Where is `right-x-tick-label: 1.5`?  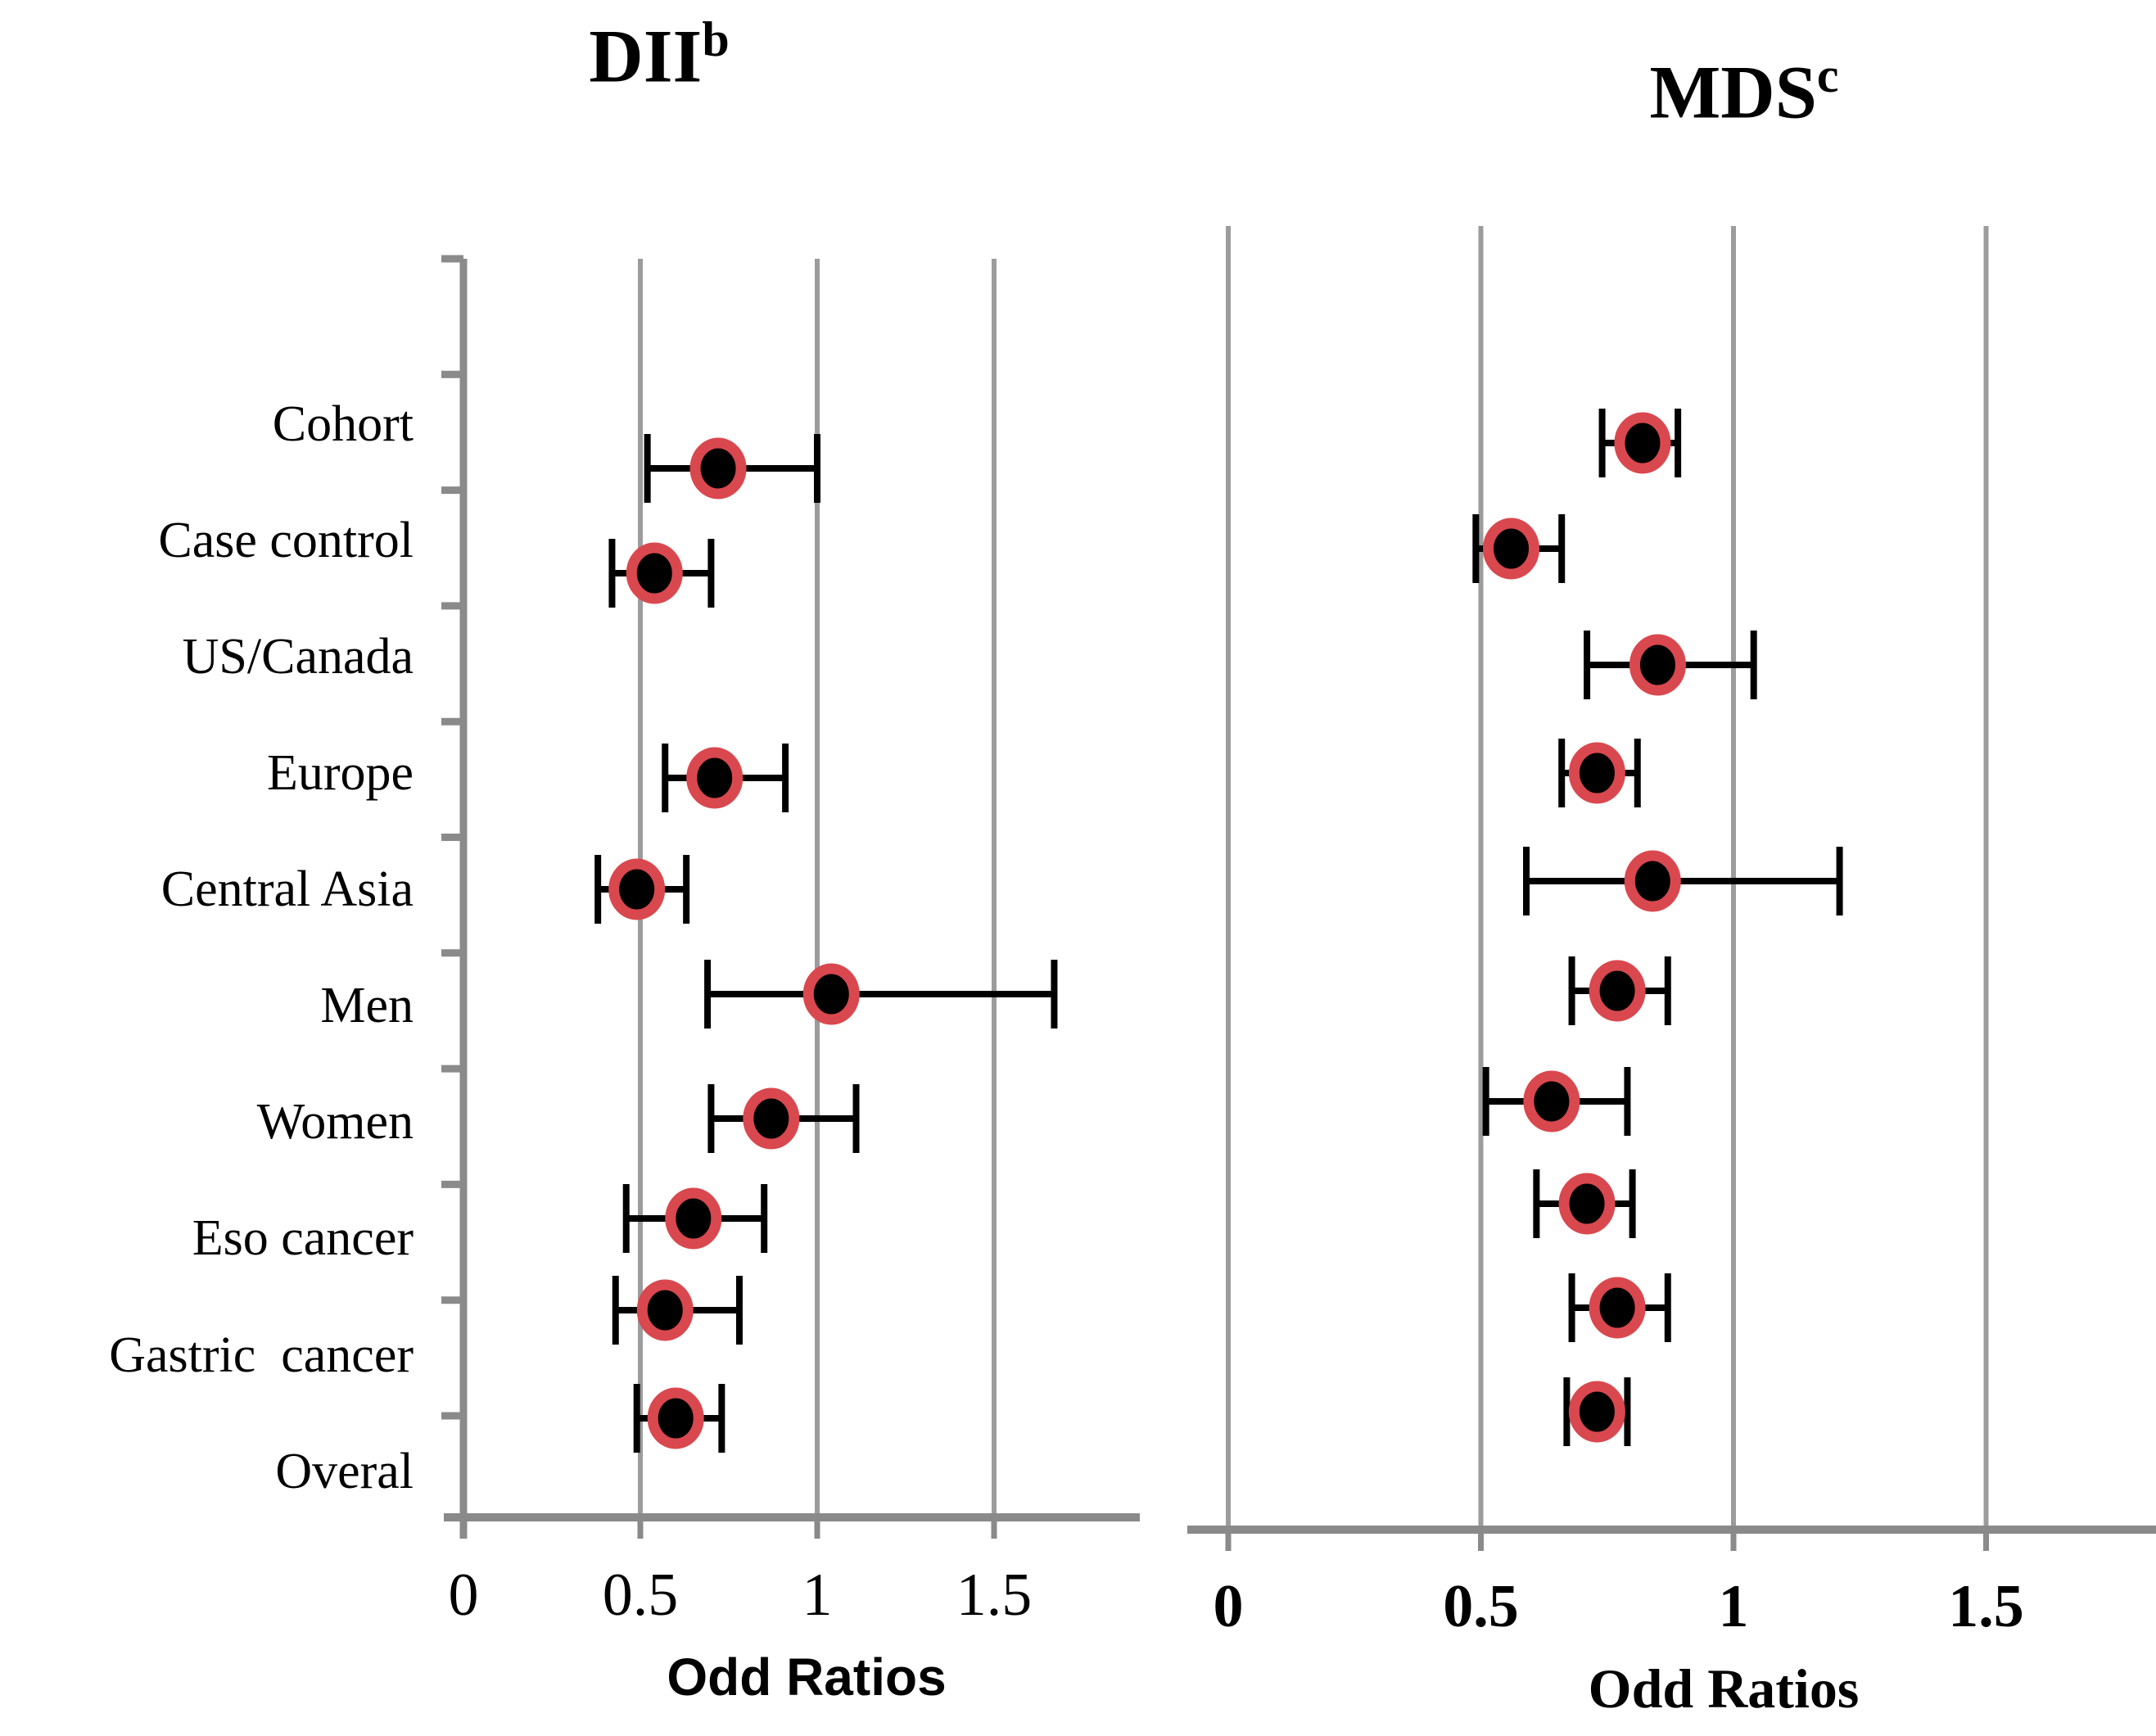
right-x-tick-label: 1.5 is located at coordinates (1986, 1606).